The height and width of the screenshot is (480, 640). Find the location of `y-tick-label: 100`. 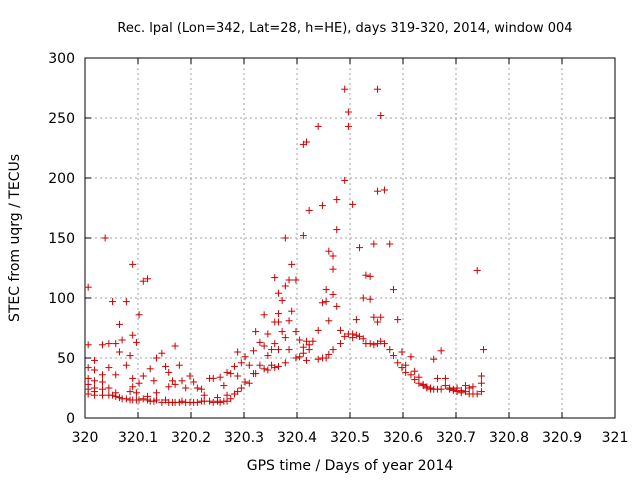

y-tick-label: 100 is located at coordinates (61, 299).